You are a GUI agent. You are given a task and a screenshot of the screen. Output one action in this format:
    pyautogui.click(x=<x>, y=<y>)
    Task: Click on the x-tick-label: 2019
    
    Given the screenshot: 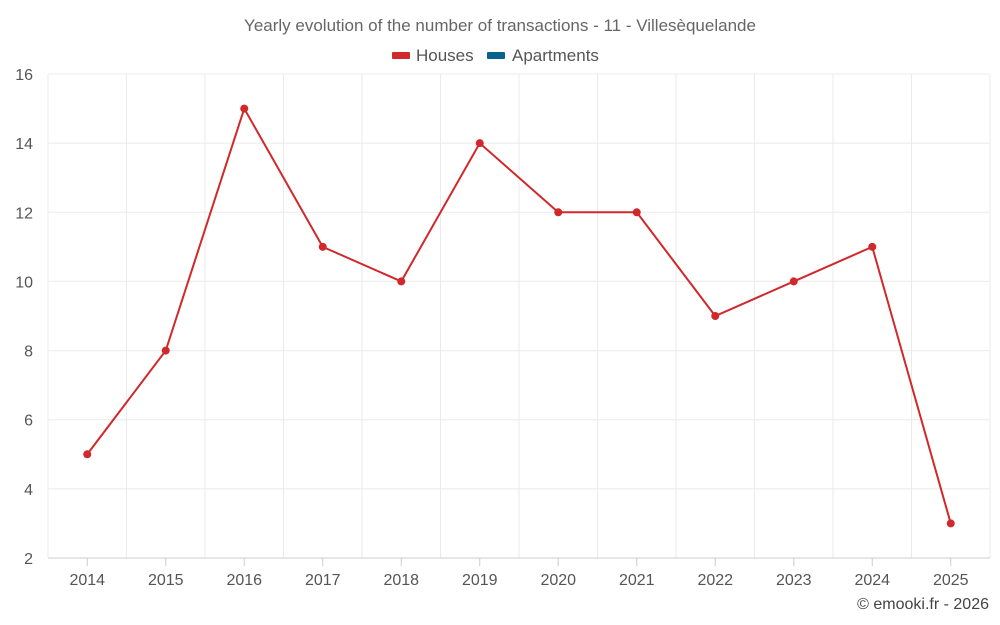 What is the action you would take?
    pyautogui.click(x=480, y=580)
    